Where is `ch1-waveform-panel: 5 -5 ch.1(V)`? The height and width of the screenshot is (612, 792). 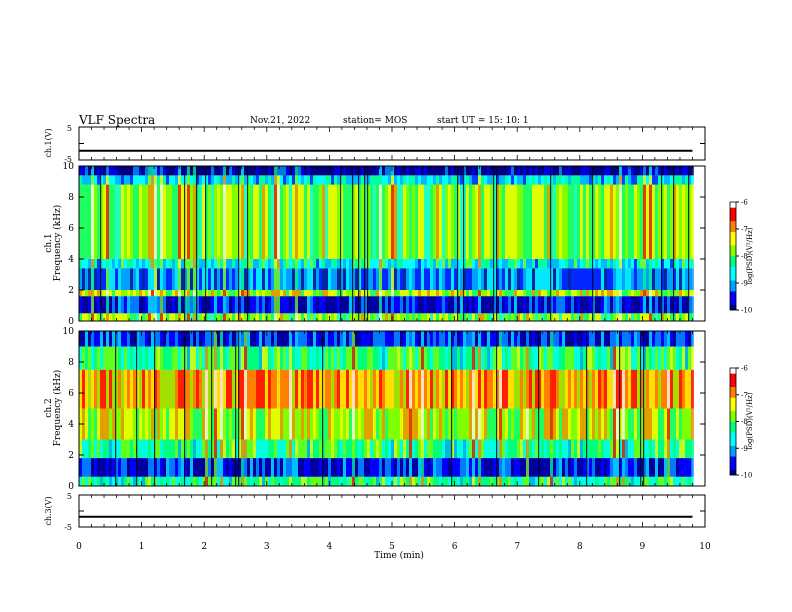
ch1-waveform-panel: 5 -5 ch.1(V) is located at coordinates (375, 144).